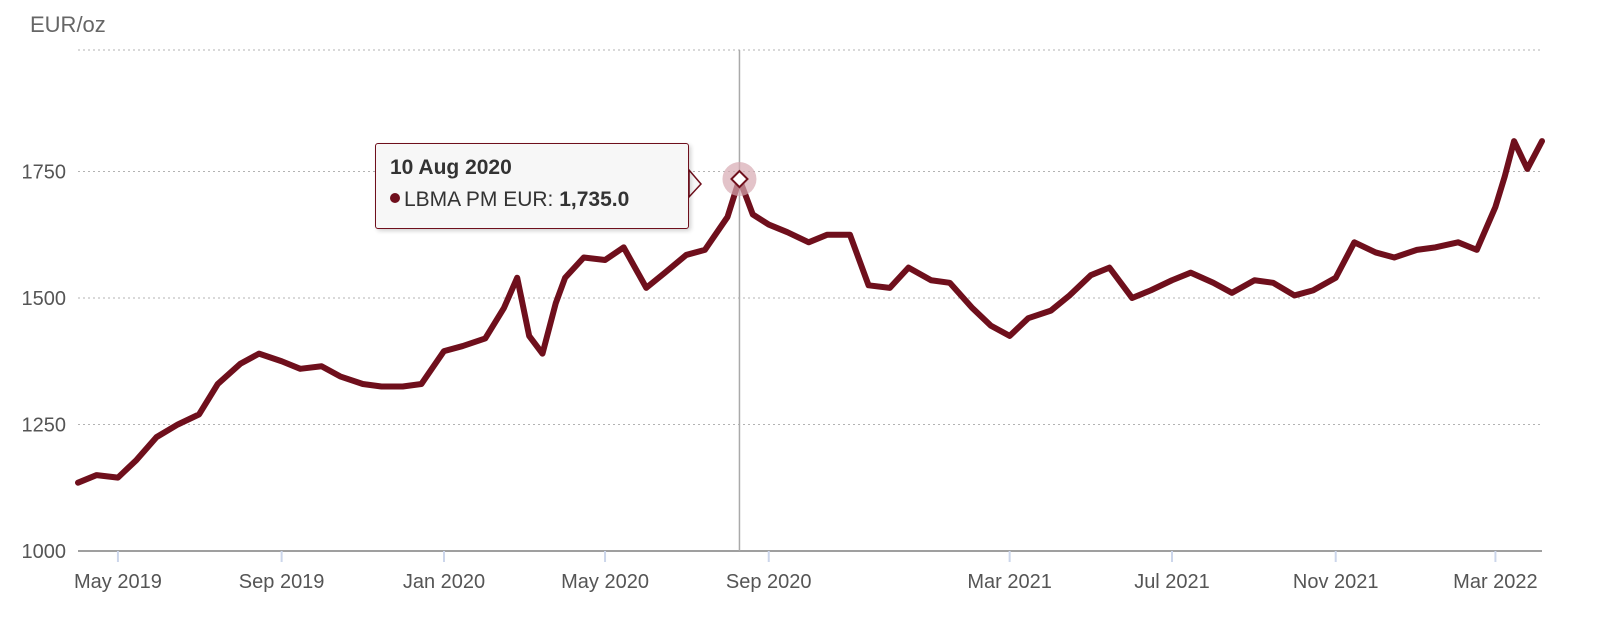 The height and width of the screenshot is (626, 1604). I want to click on tooltip-row: LBMA PM EUR: 1,735.0, so click(532, 200).